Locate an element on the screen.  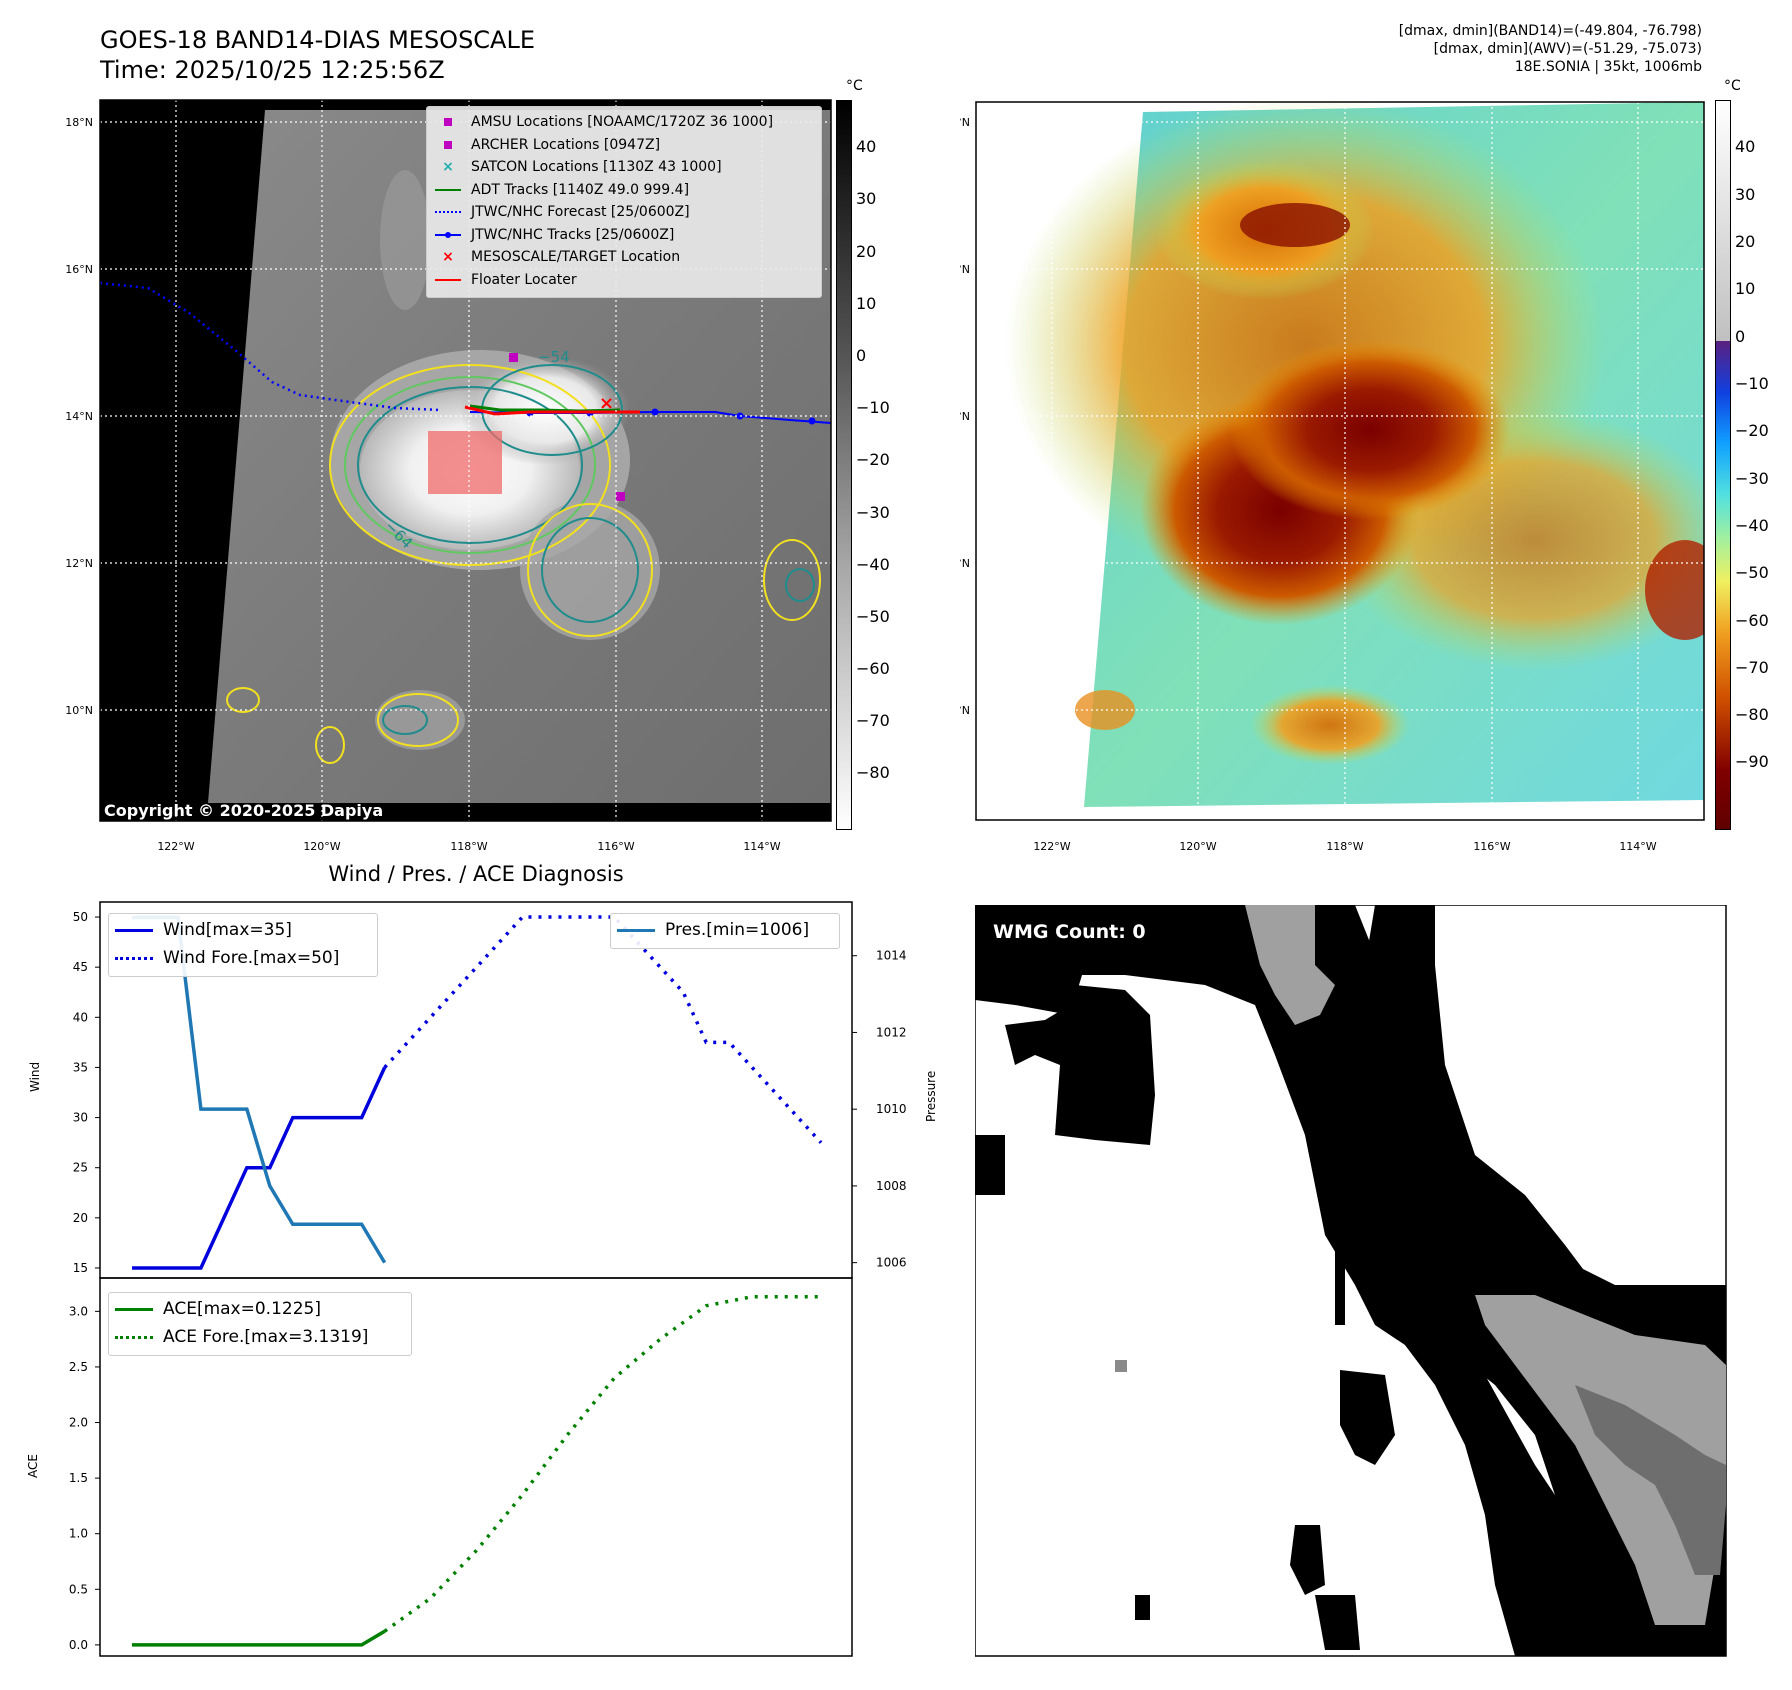
legend-label: JTWC/NHC Forecast [25/0600Z] is located at coordinates (580, 212).